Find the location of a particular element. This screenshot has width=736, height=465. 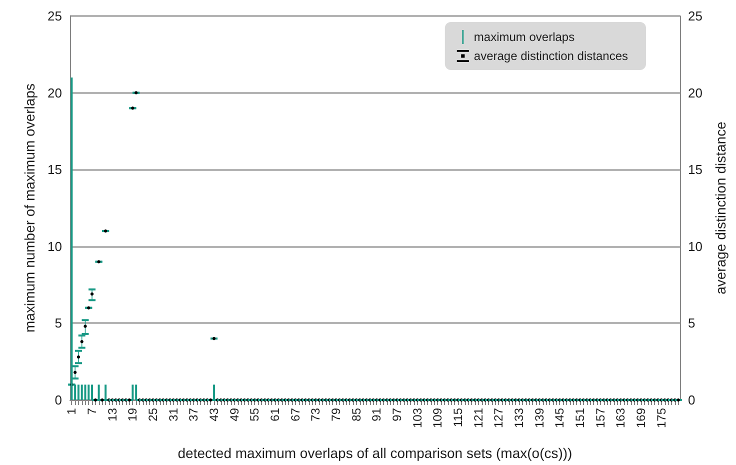

y-tick-label: 25 is located at coordinates (55, 16).